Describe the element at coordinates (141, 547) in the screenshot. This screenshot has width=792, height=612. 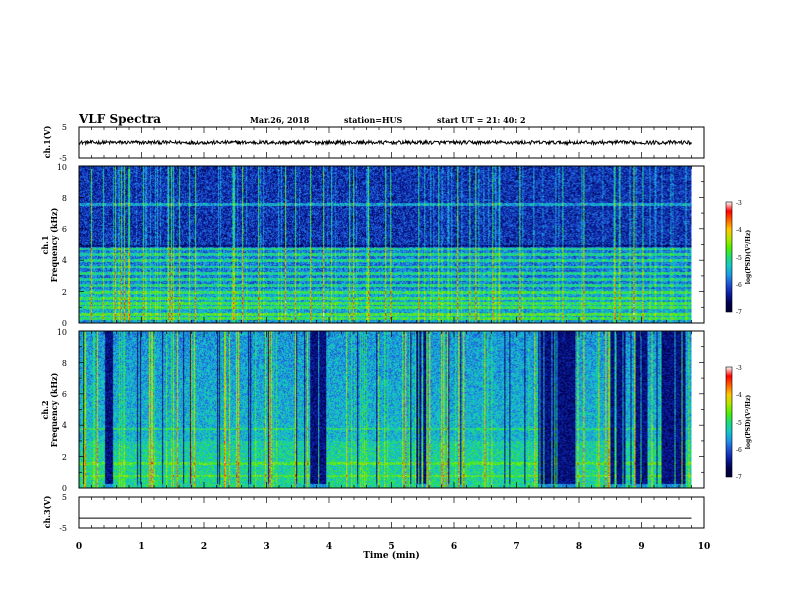
I see `xtick-1: 1` at that location.